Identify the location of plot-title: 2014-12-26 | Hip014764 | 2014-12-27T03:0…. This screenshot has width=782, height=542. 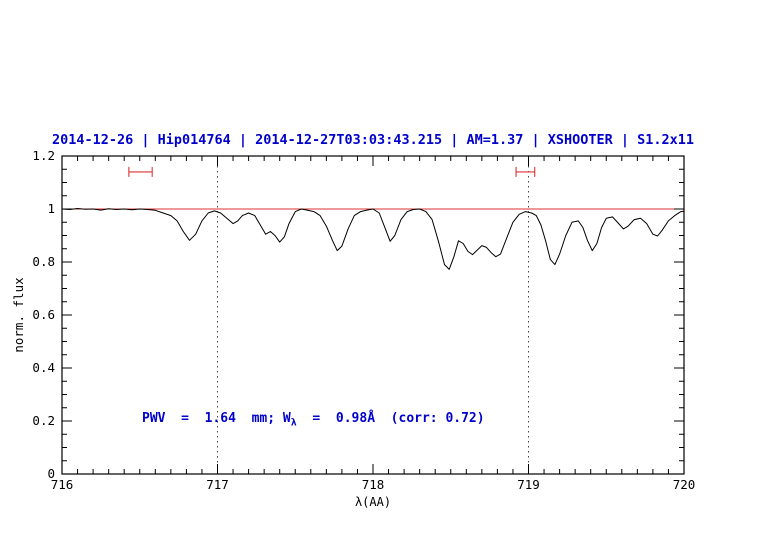
(373, 140).